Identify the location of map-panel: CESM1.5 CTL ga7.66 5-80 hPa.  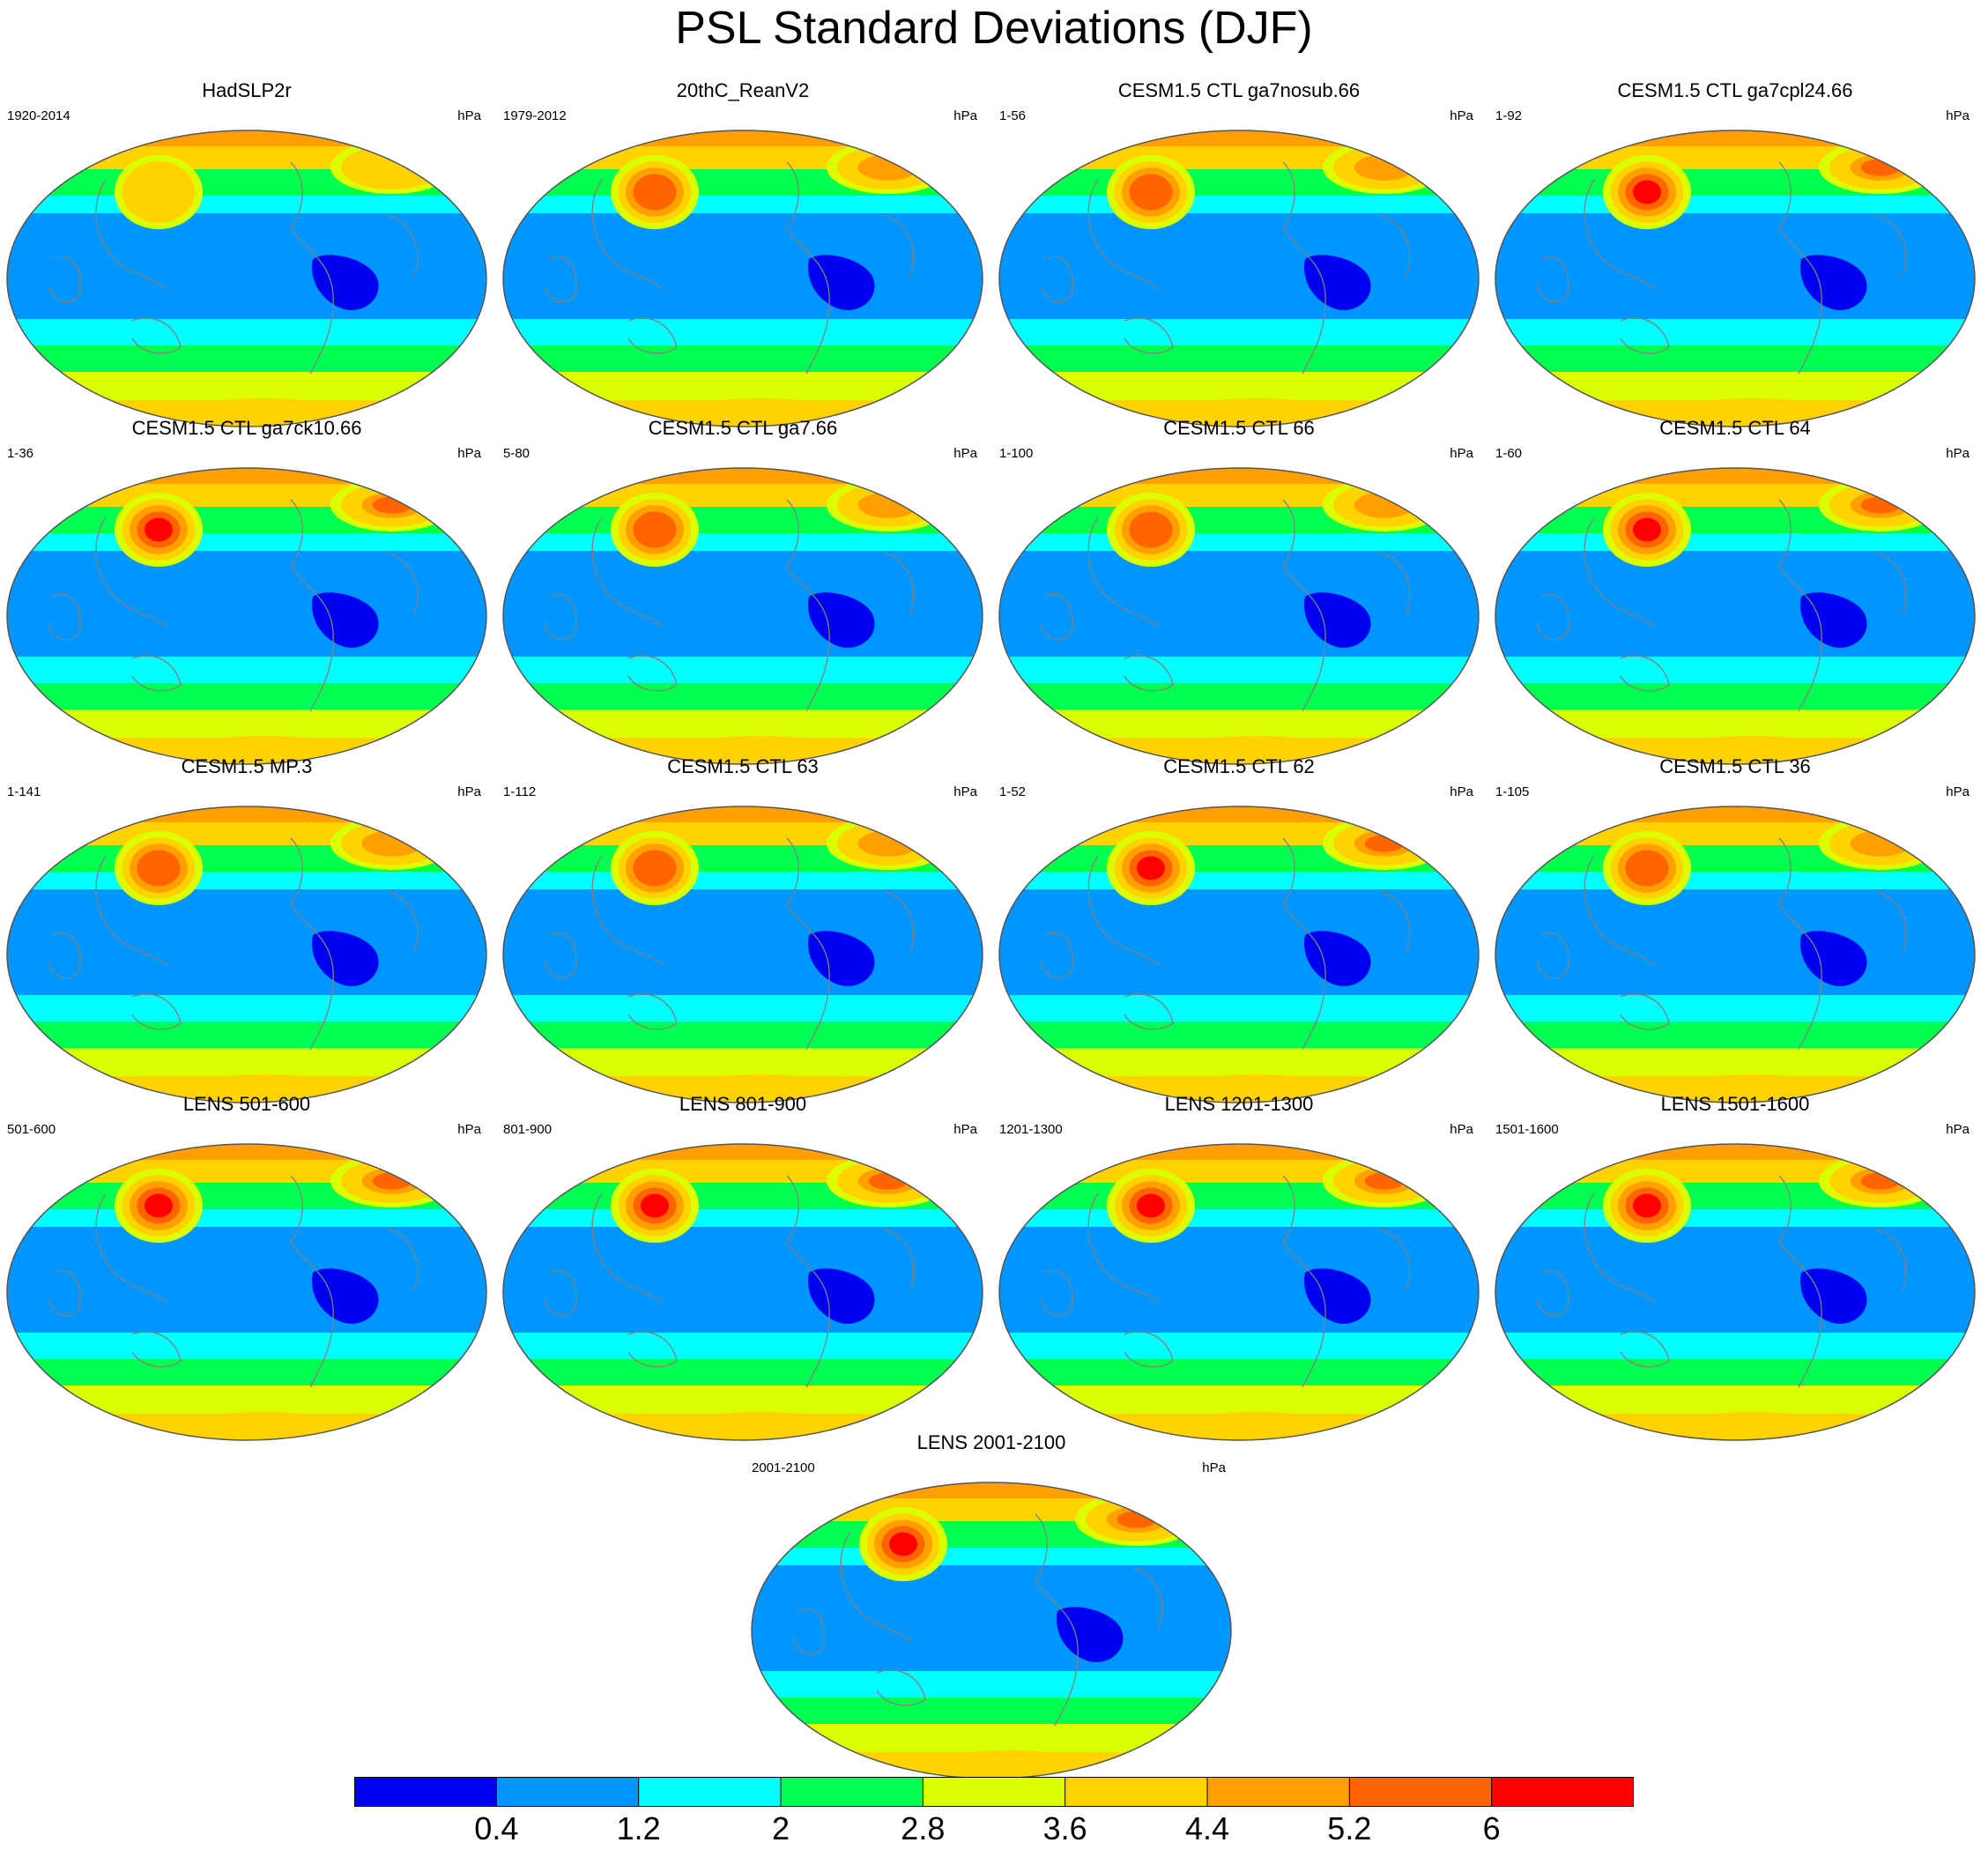
(743, 593).